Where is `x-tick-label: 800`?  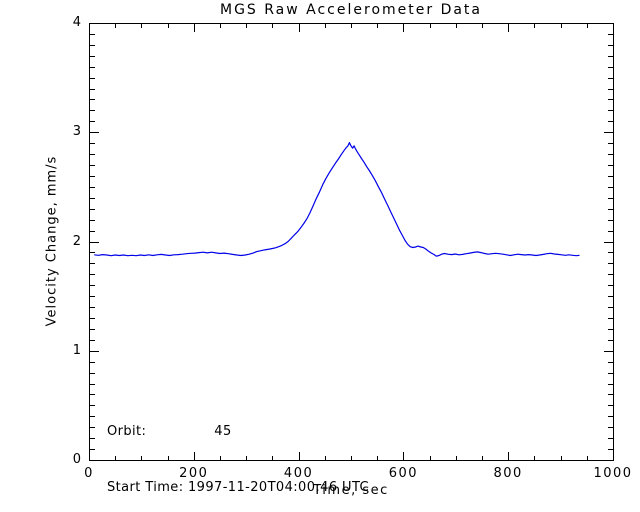 x-tick-label: 800 is located at coordinates (508, 473).